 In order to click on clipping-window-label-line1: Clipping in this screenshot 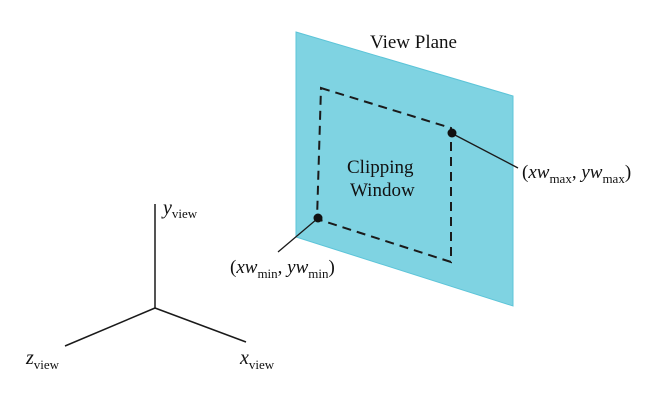, I will do `click(380, 167)`.